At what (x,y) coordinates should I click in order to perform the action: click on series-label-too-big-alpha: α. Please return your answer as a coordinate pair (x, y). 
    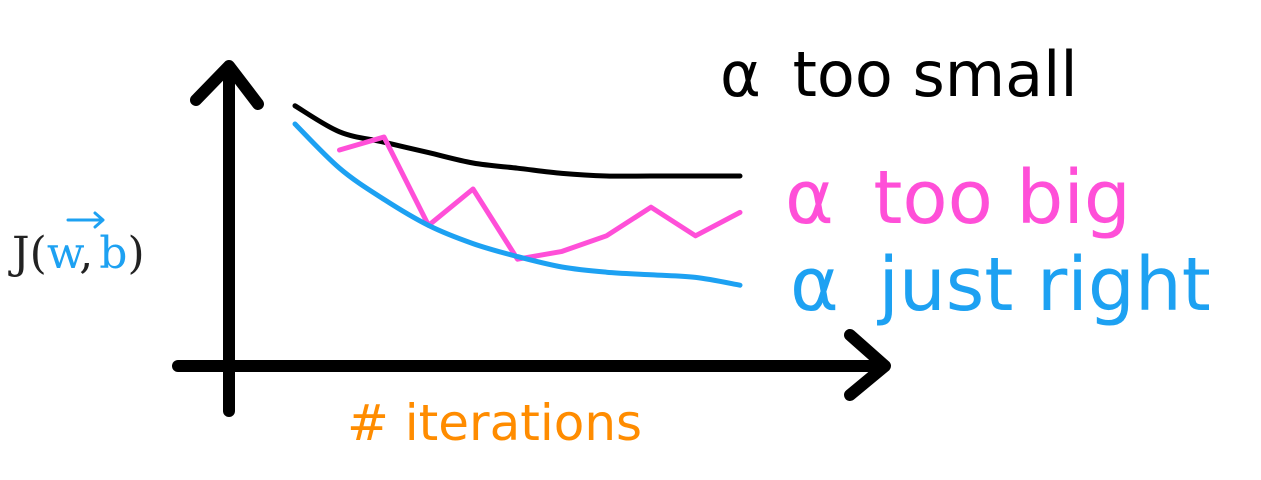
    Looking at the image, I should click on (809, 198).